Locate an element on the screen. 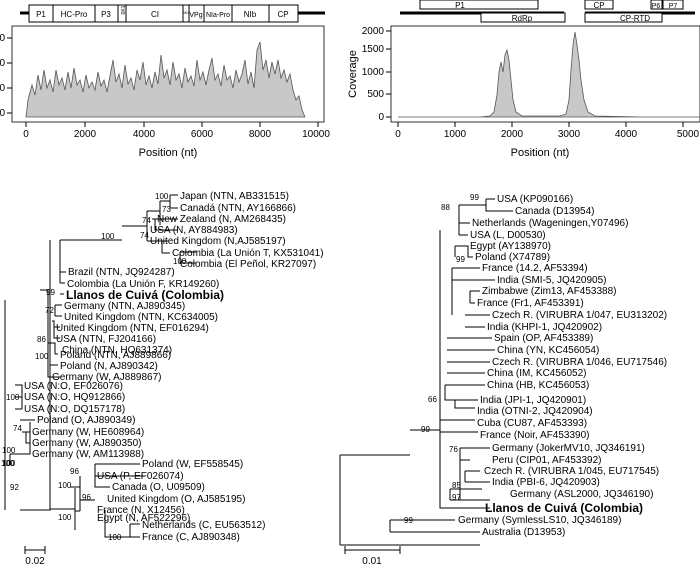 The width and height of the screenshot is (700, 565). x-tick: 5000 is located at coordinates (688, 134).